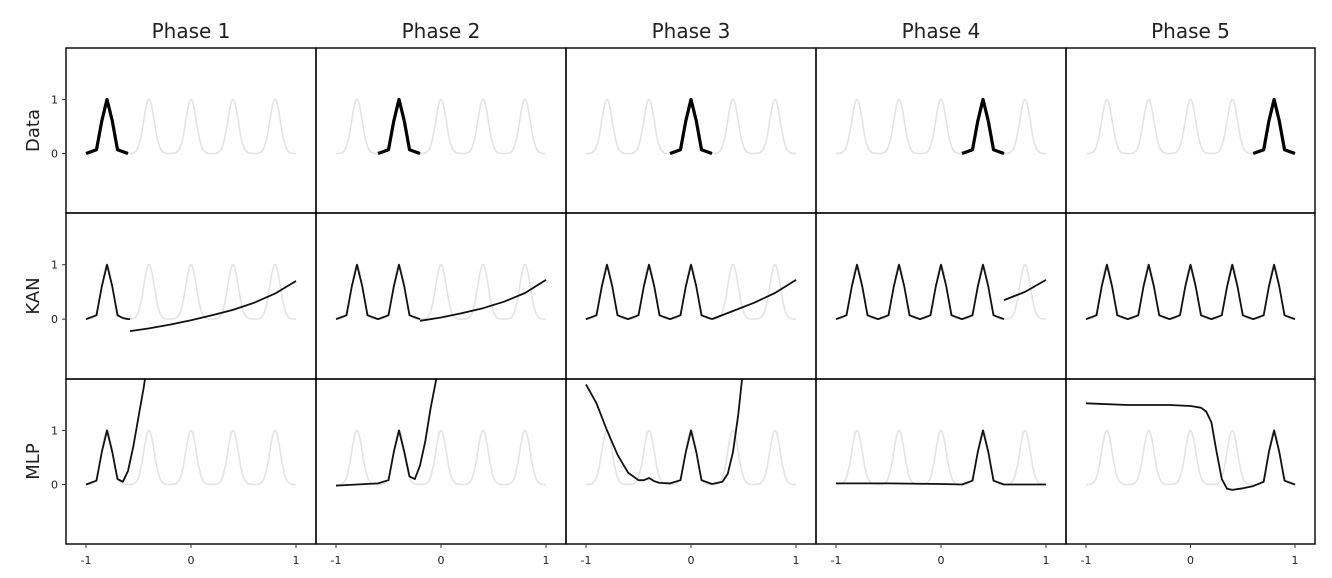 This screenshot has height=578, width=1332. I want to click on column-title: Phase 3, so click(691, 31).